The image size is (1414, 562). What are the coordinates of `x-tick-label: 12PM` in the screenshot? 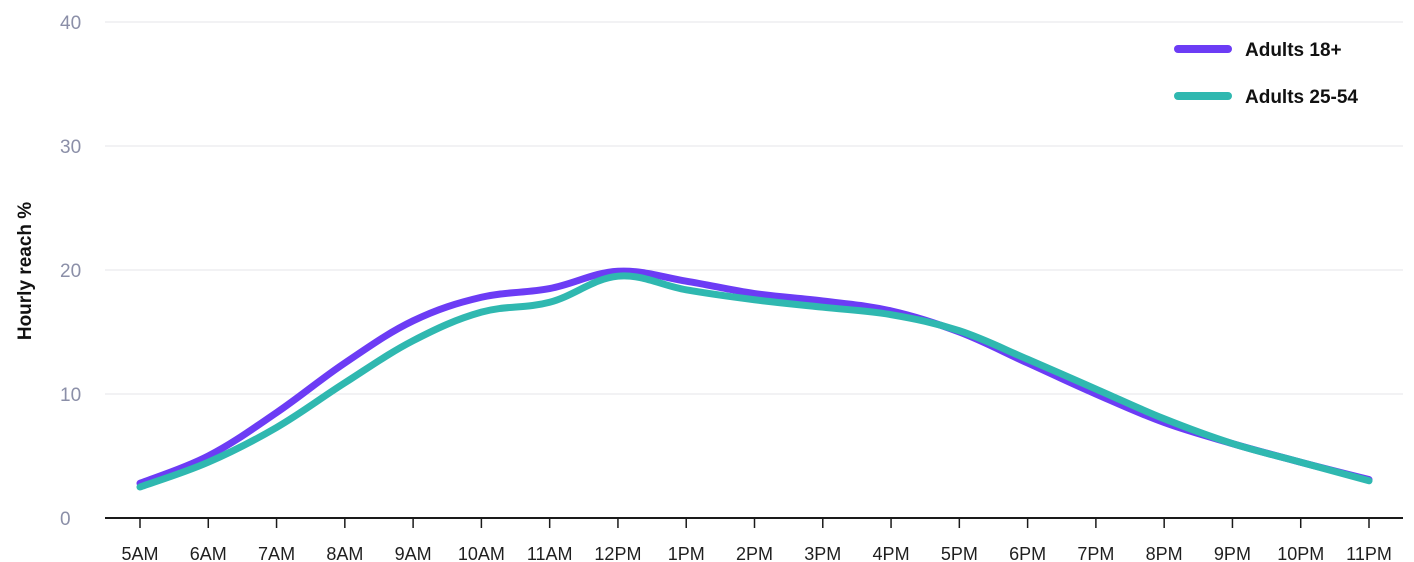 It's located at (617, 553).